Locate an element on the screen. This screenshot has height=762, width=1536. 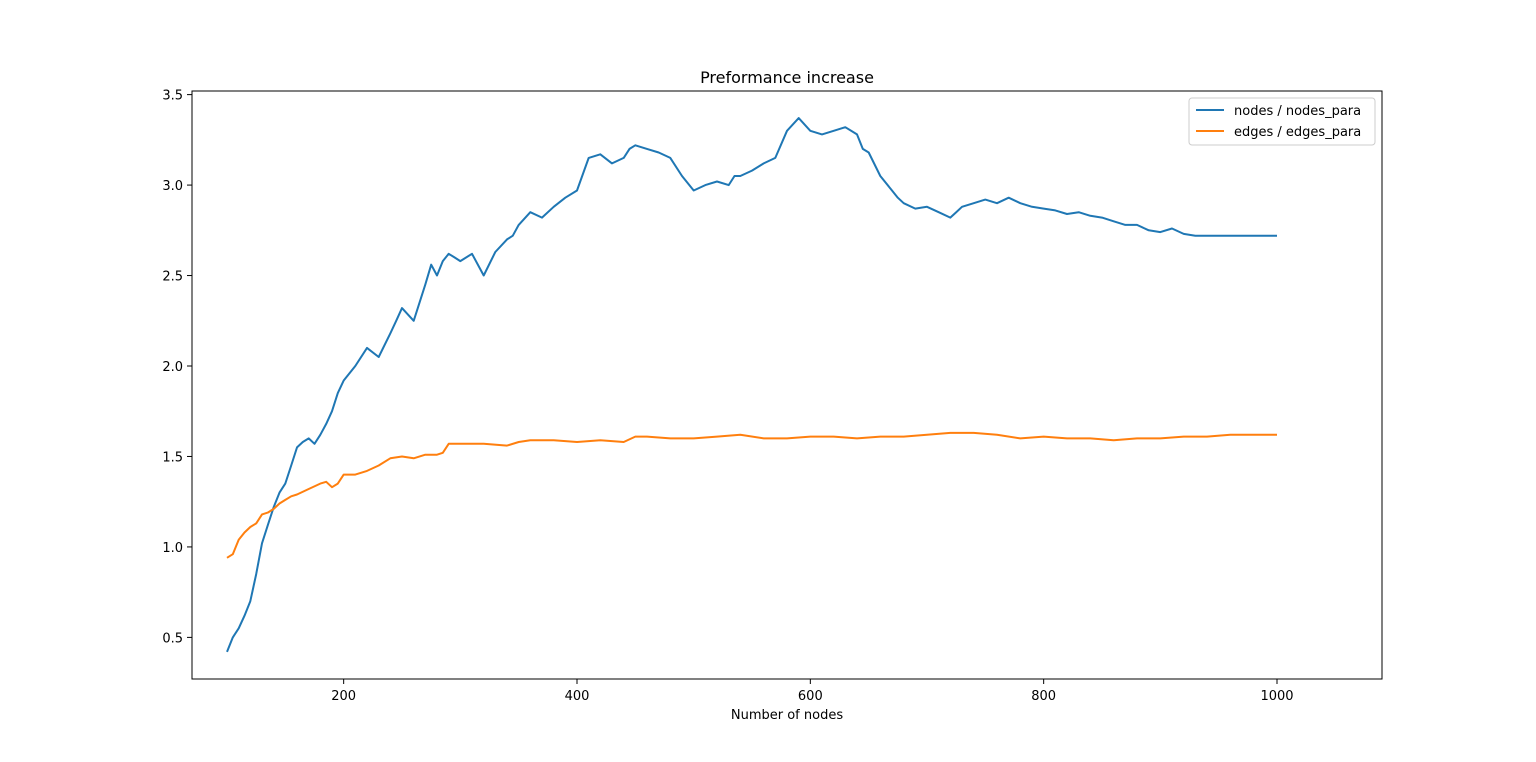
x-axis: 200 400 600 800 1000 is located at coordinates (812, 691).